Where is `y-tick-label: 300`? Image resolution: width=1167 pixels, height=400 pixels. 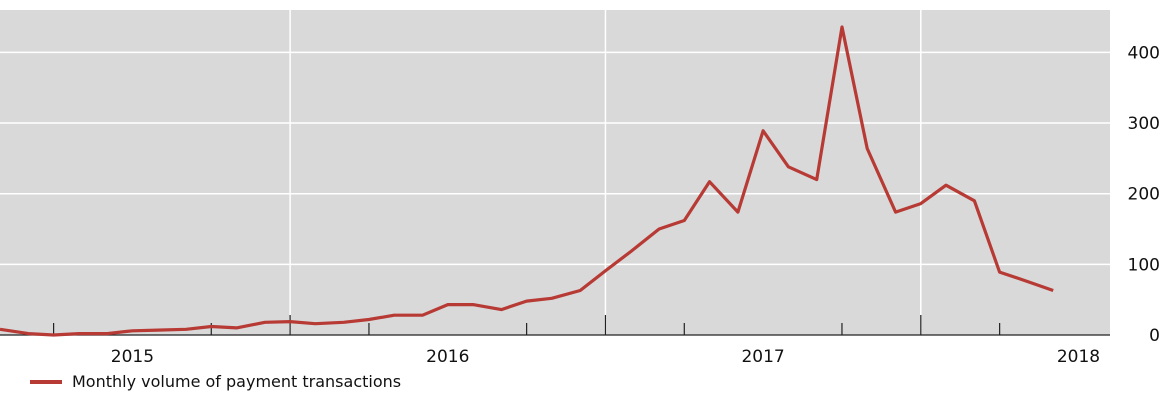
y-tick-label: 300 is located at coordinates (1144, 124).